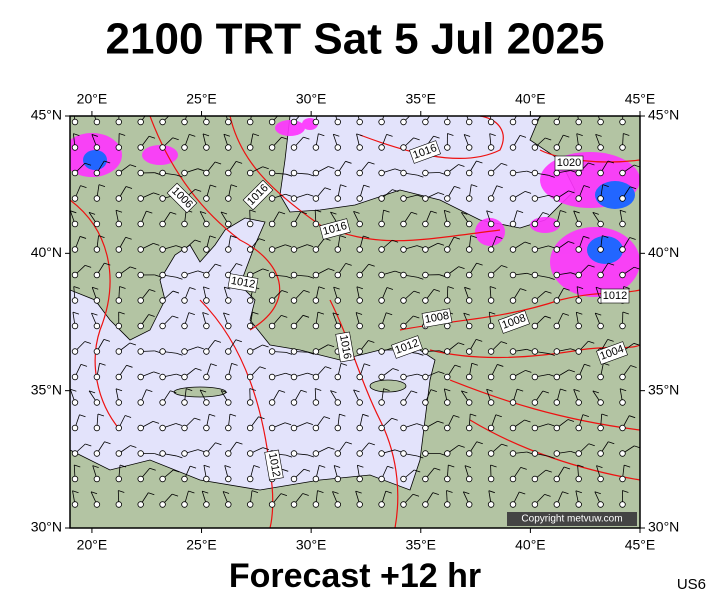 Image resolution: width=711 pixels, height=600 pixels. What do you see at coordinates (355, 576) in the screenshot?
I see `forecast-label: Forecast +12 hr` at bounding box center [355, 576].